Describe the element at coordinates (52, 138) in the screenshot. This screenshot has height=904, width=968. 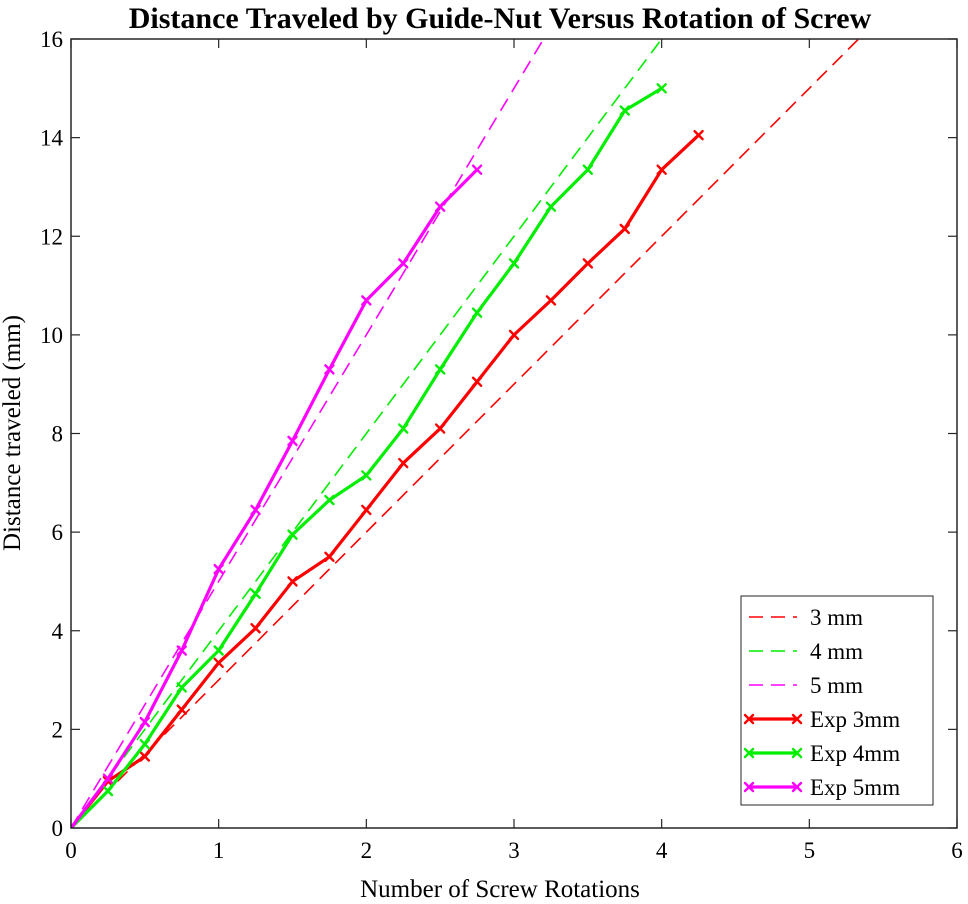
I see `y-tick-label: 14` at that location.